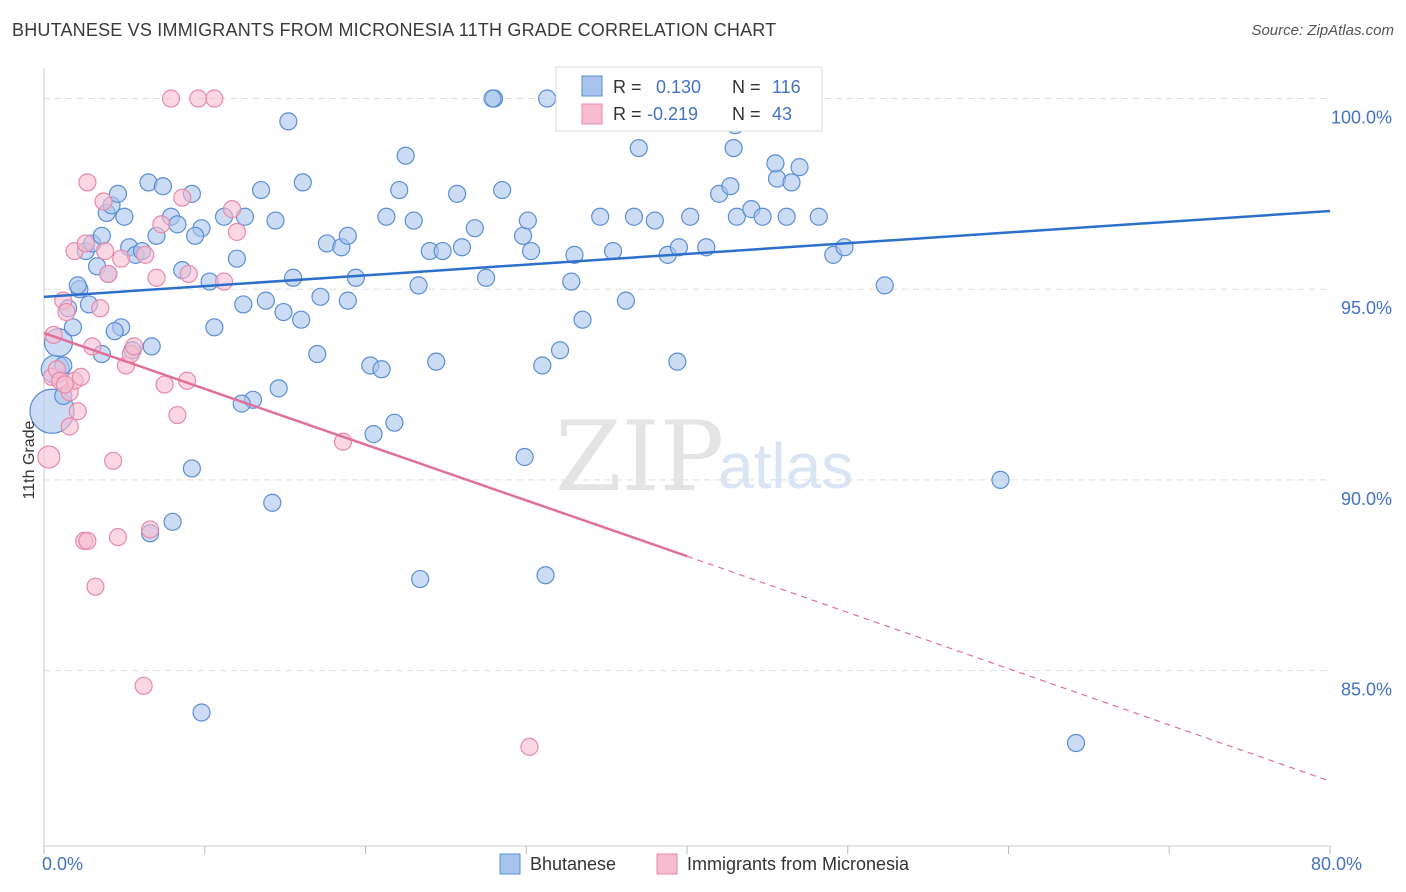 This screenshot has height=892, width=1406. What do you see at coordinates (1366, 499) in the screenshot?
I see `y-tick-label: 90.0%` at bounding box center [1366, 499].